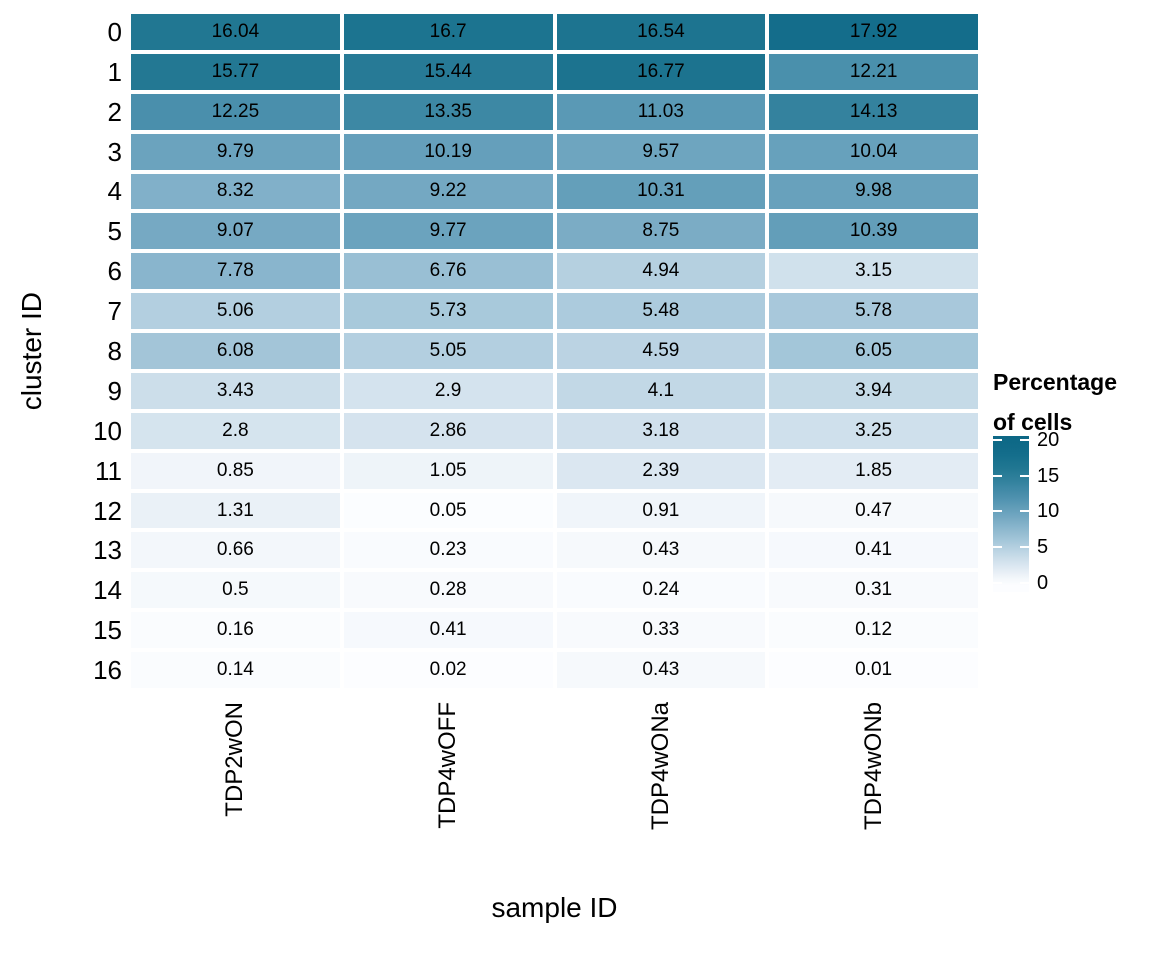 The image size is (1152, 960). I want to click on heatmap-cell: 0.23, so click(448, 550).